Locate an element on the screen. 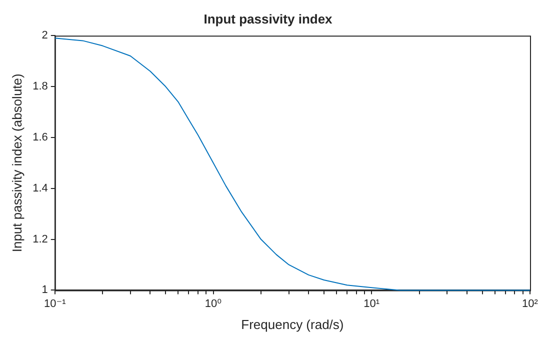 The width and height of the screenshot is (560, 337). y-tick-label: 1 is located at coordinates (45, 290).